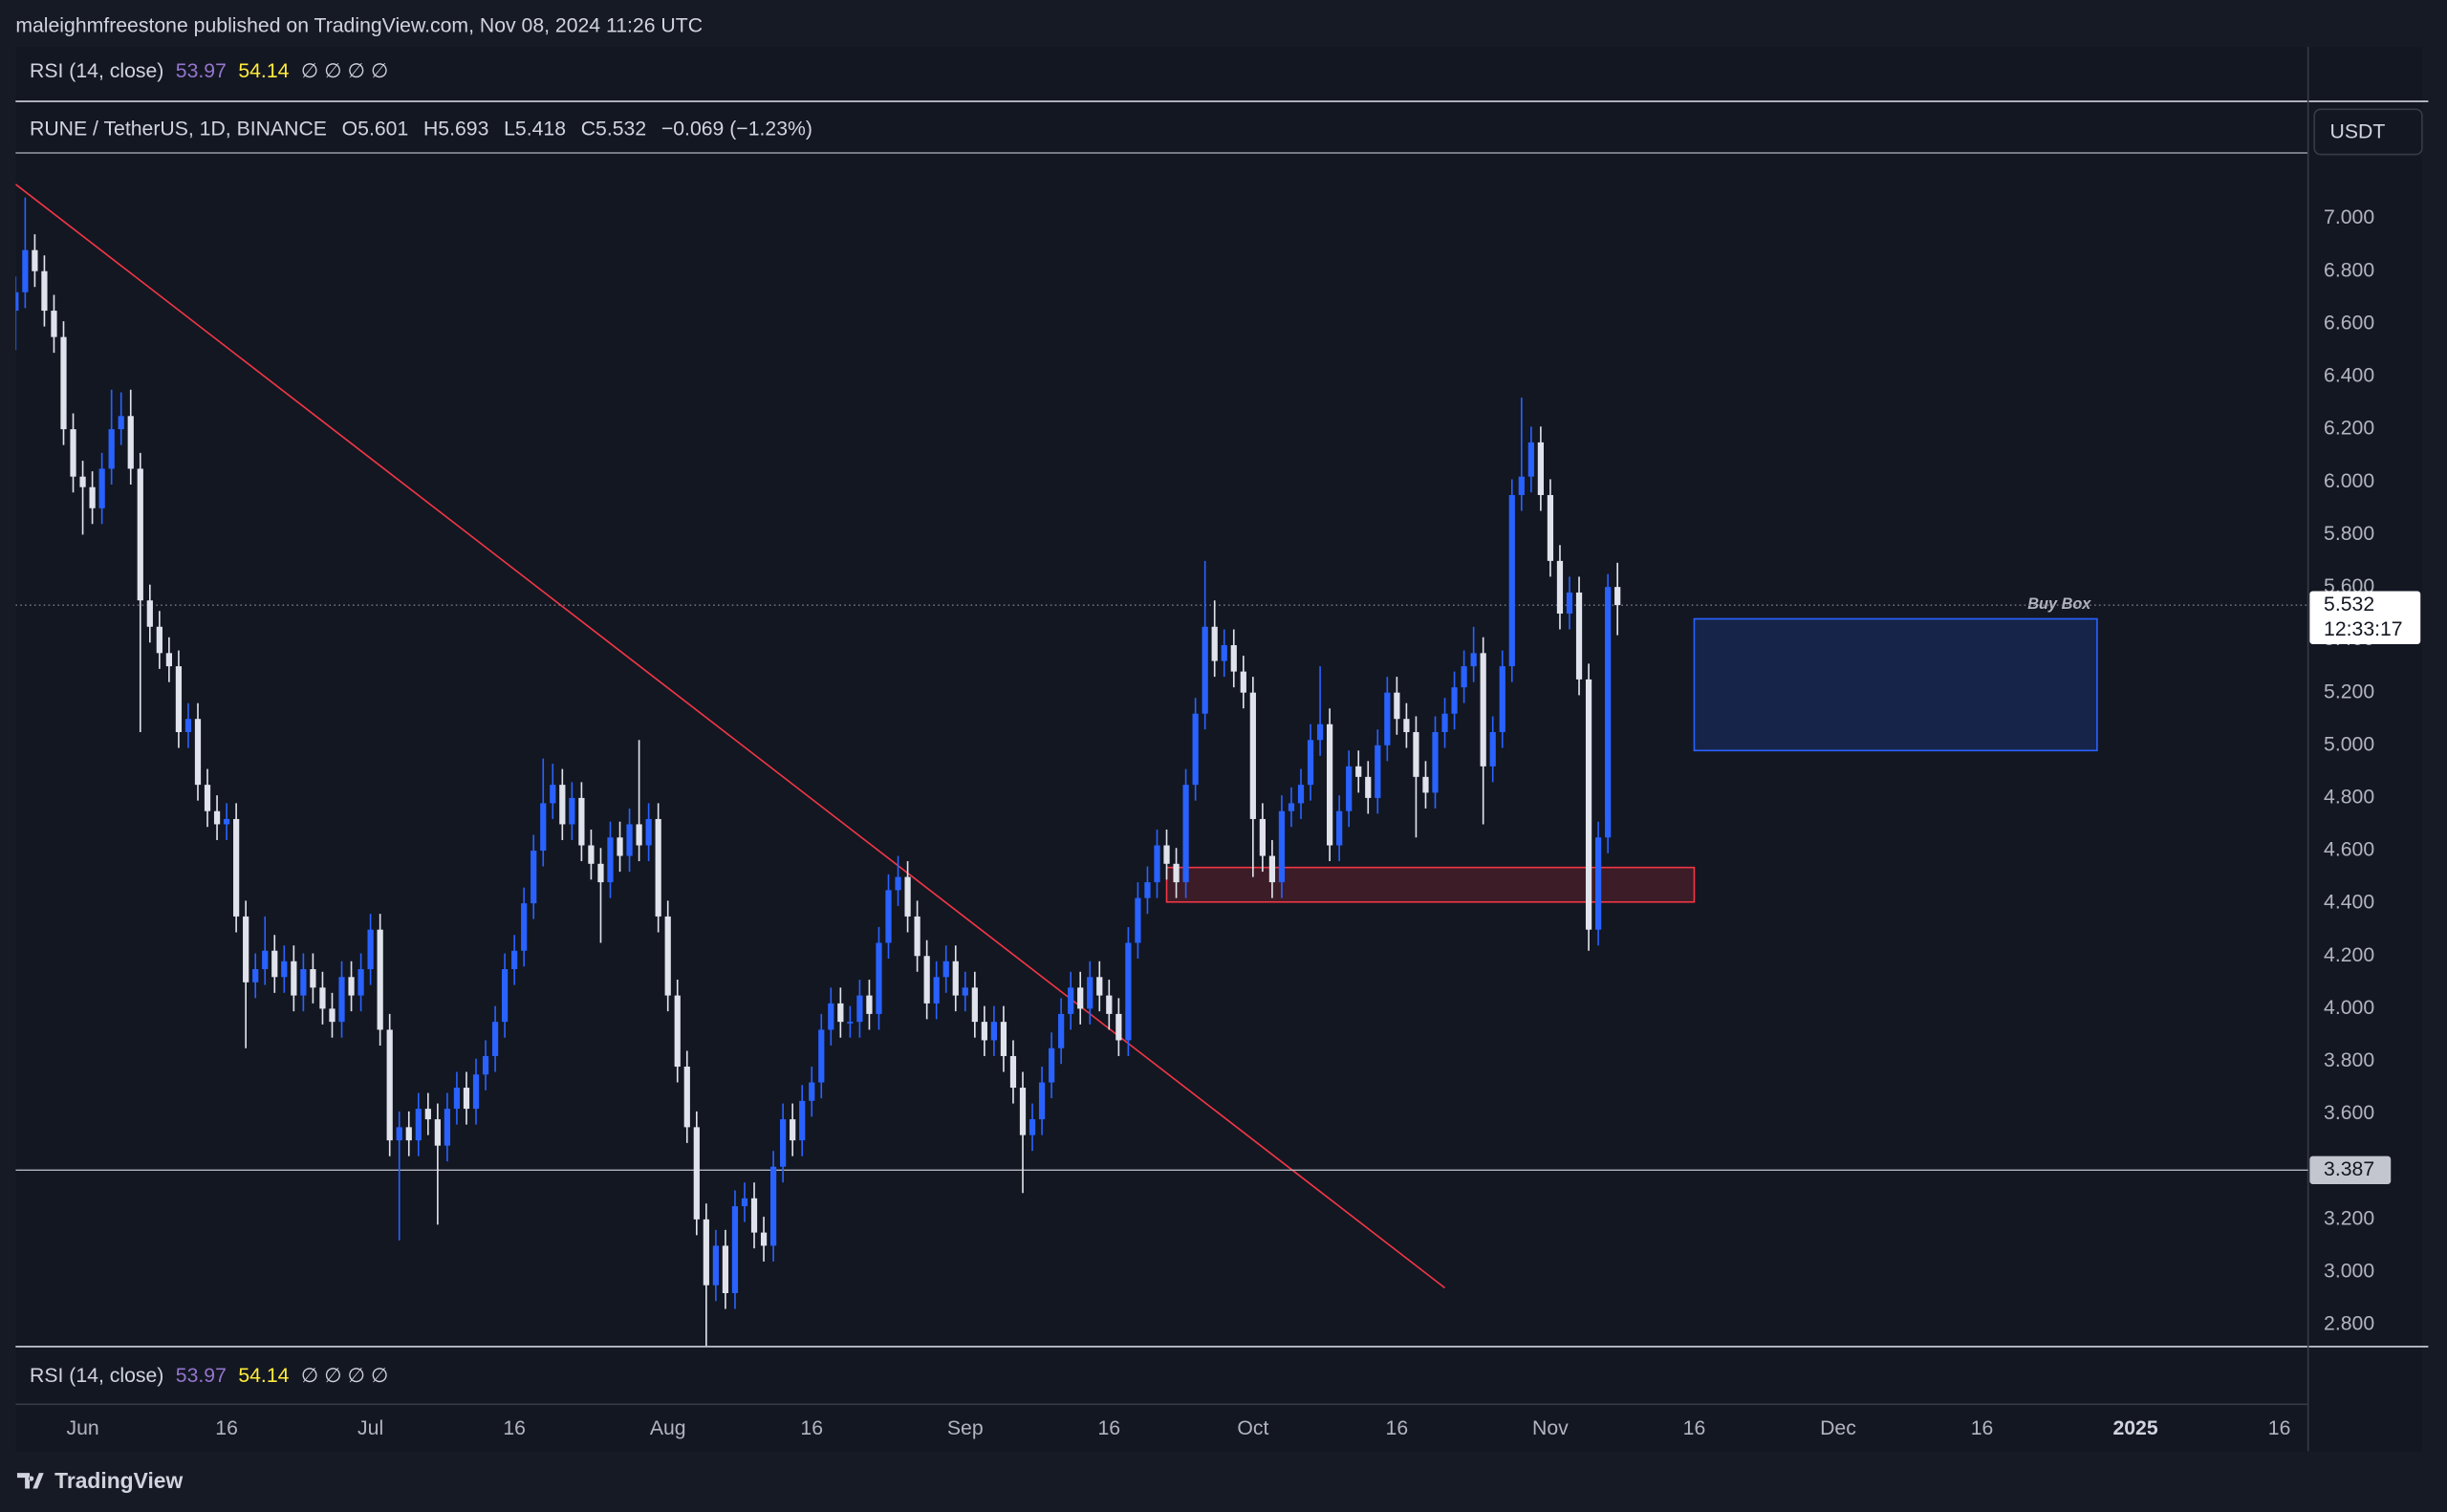 This screenshot has width=2447, height=1512. What do you see at coordinates (588, 129) in the screenshot?
I see `legend-prefix: C` at bounding box center [588, 129].